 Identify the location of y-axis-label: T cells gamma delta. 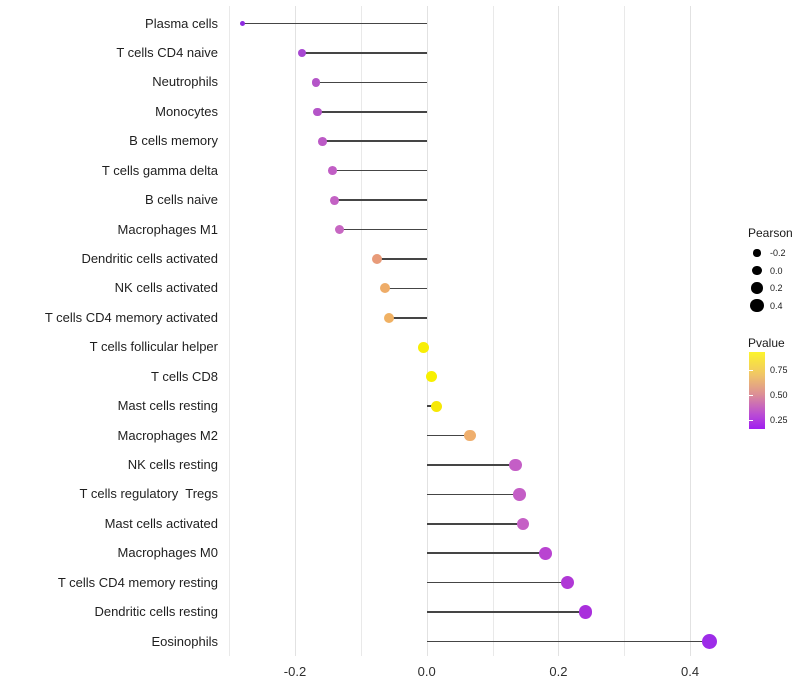
(159, 170).